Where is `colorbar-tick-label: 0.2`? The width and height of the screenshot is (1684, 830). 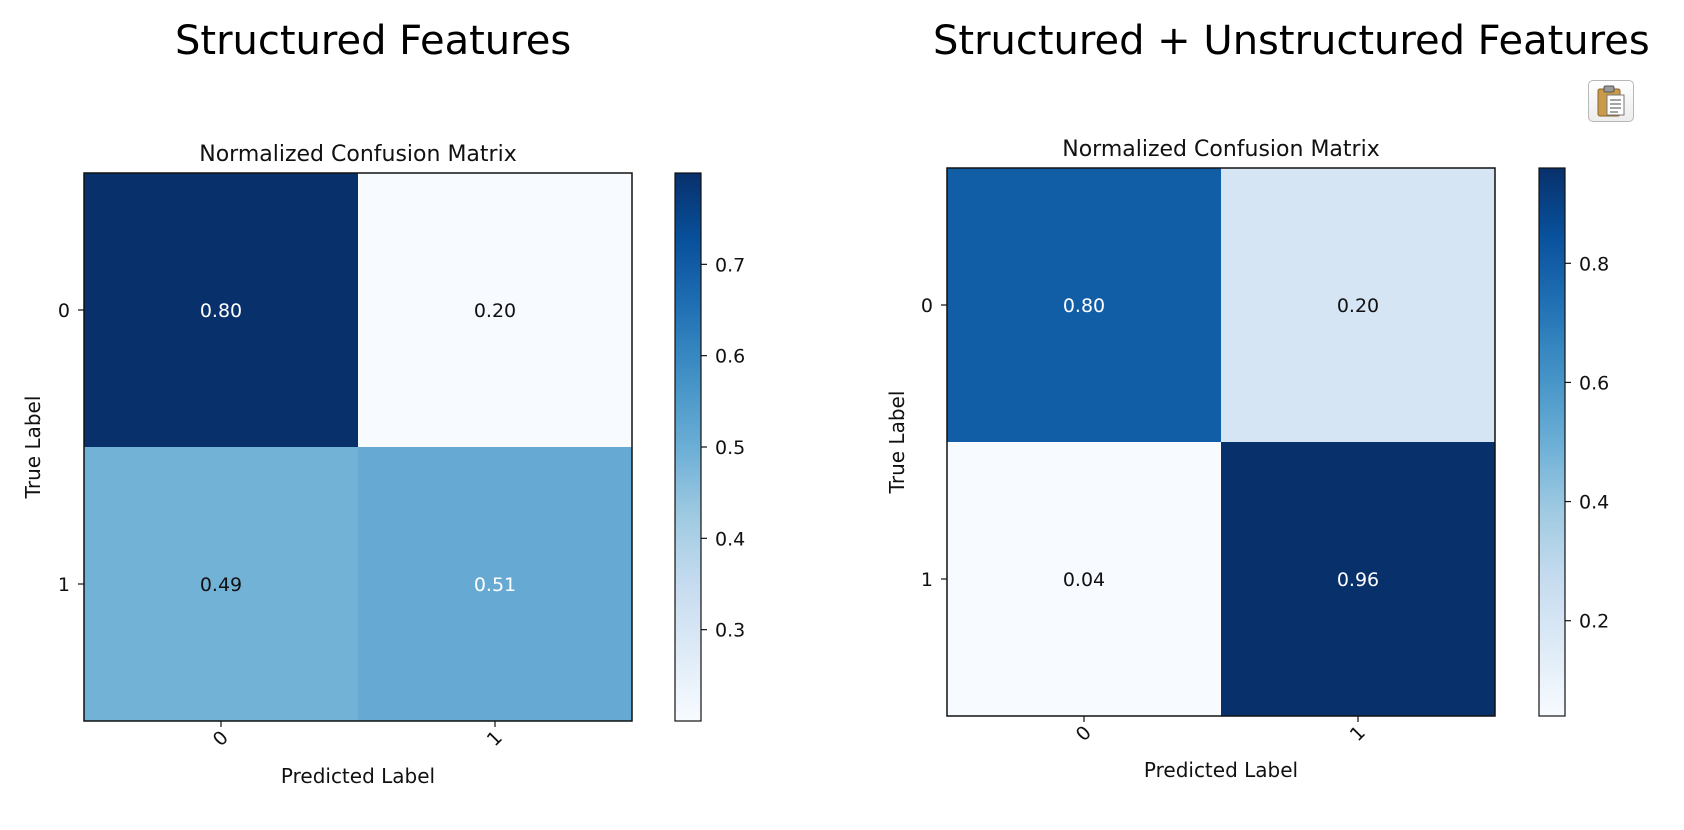 colorbar-tick-label: 0.2 is located at coordinates (1594, 622).